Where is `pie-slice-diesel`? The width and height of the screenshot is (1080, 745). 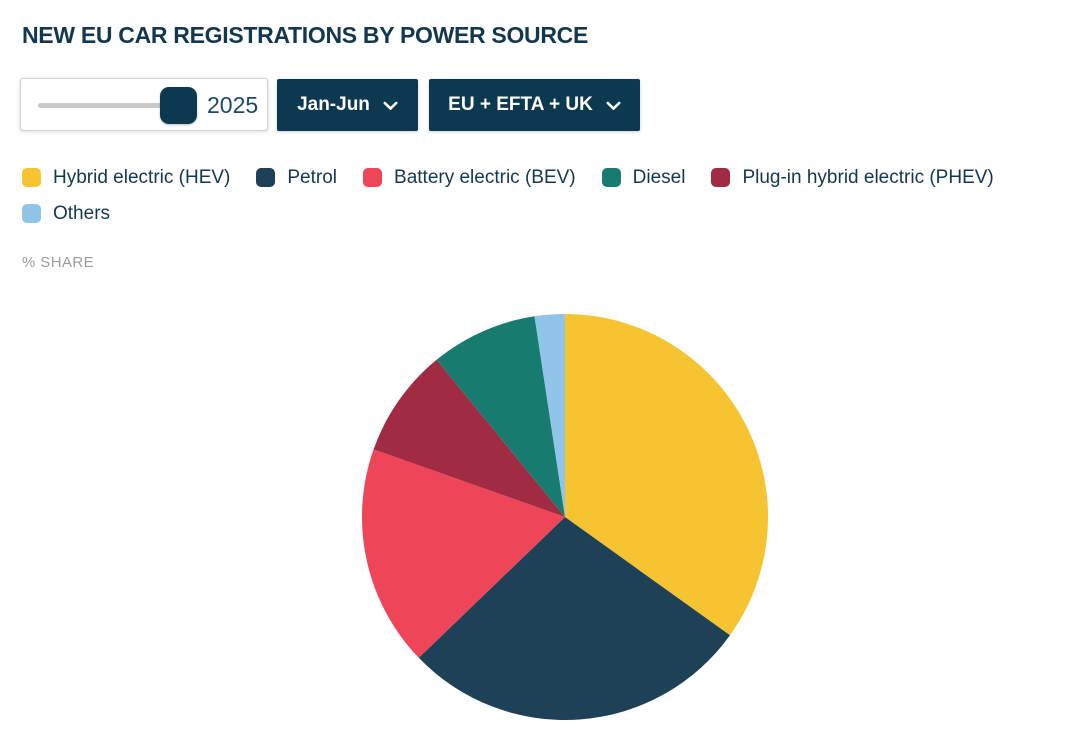 pie-slice-diesel is located at coordinates (500, 416).